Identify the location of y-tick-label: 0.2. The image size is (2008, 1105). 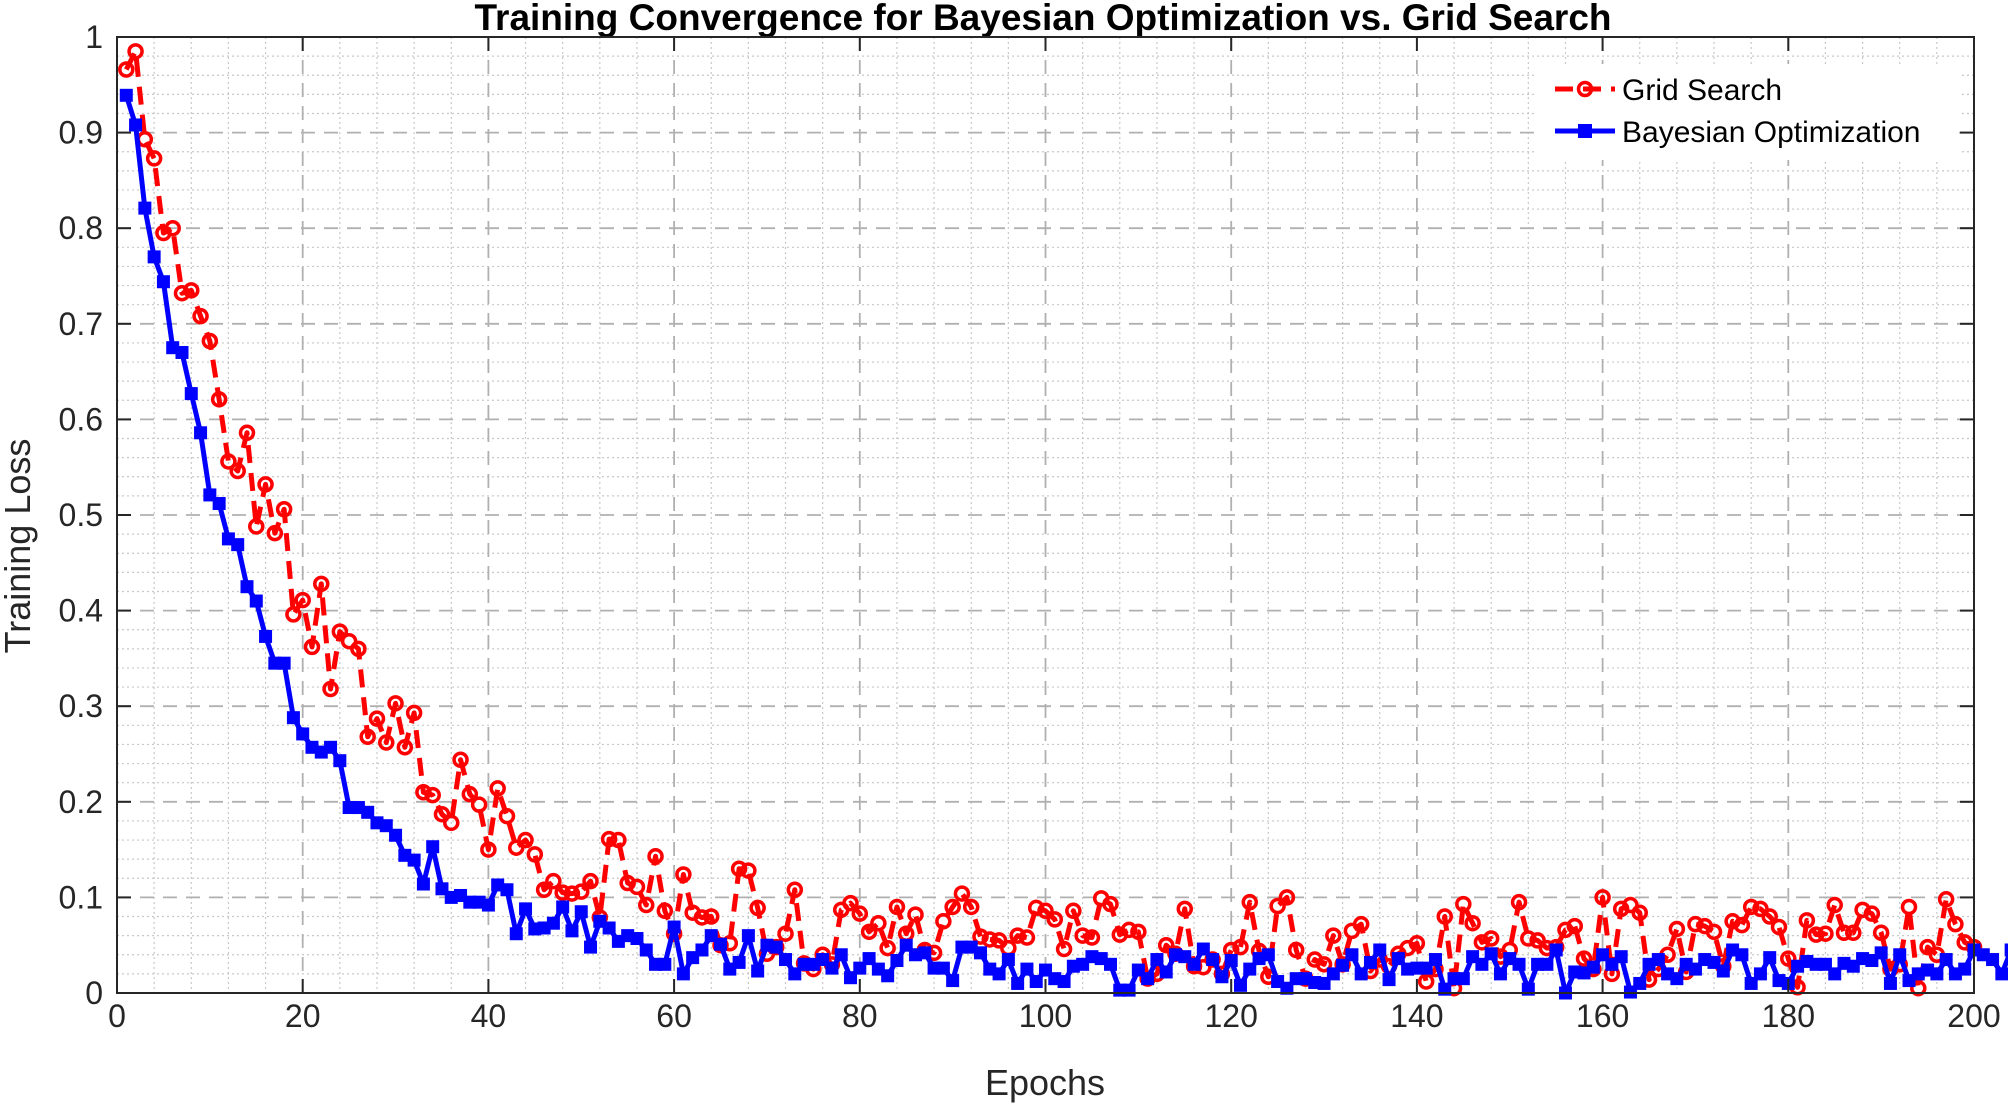
(81, 802).